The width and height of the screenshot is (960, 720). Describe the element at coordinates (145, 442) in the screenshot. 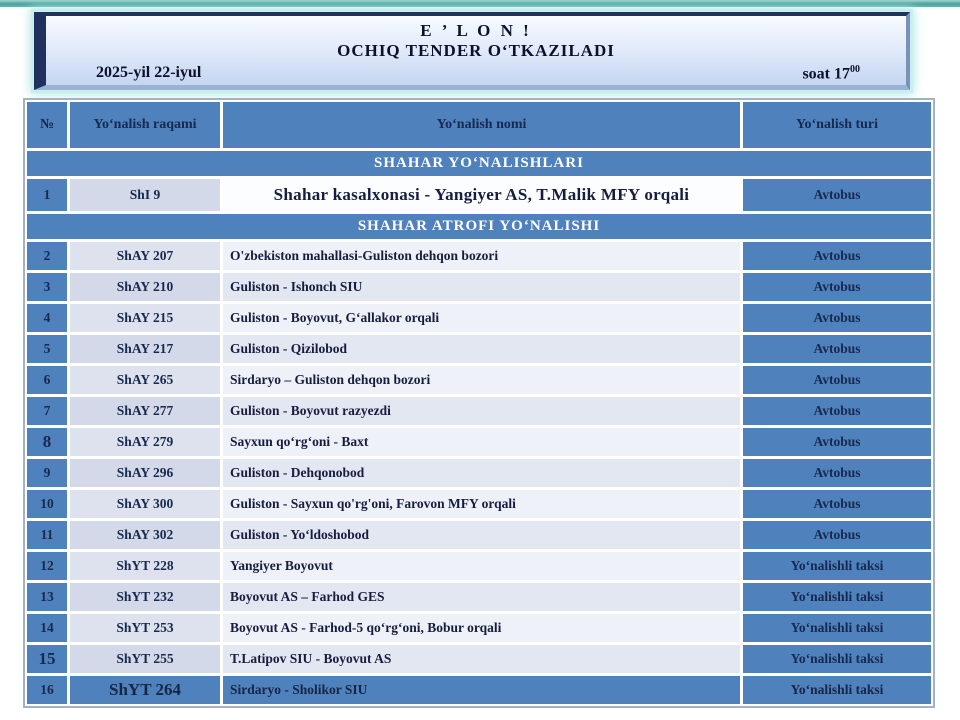

I see `cell-route-code: ShAY 279` at that location.